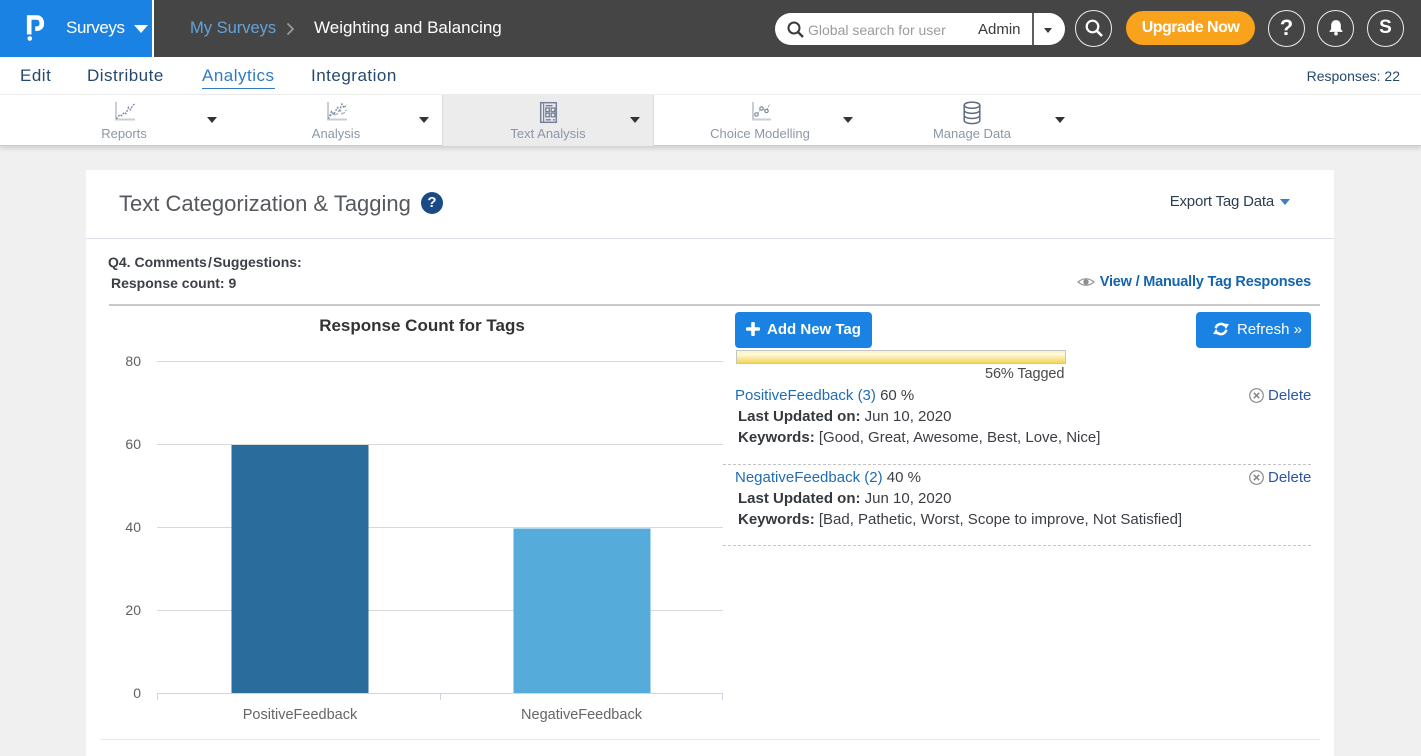 The image size is (1421, 756). What do you see at coordinates (133, 527) in the screenshot?
I see `svg-text: 40` at bounding box center [133, 527].